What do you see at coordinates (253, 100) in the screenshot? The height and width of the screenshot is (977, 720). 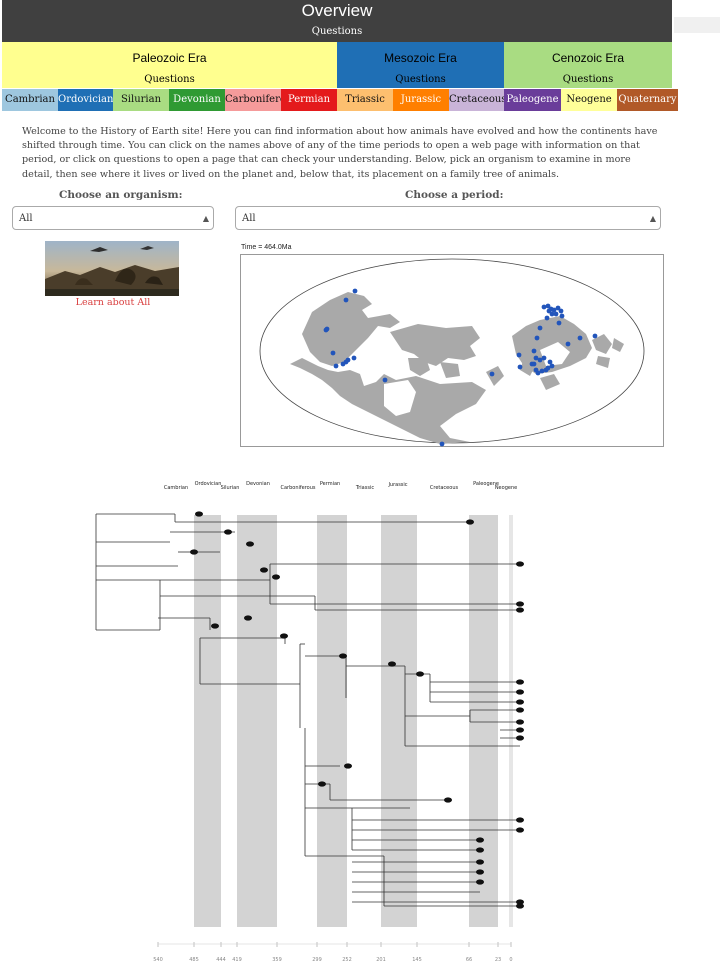 I see `period-carboniferous: Carboniferous` at bounding box center [253, 100].